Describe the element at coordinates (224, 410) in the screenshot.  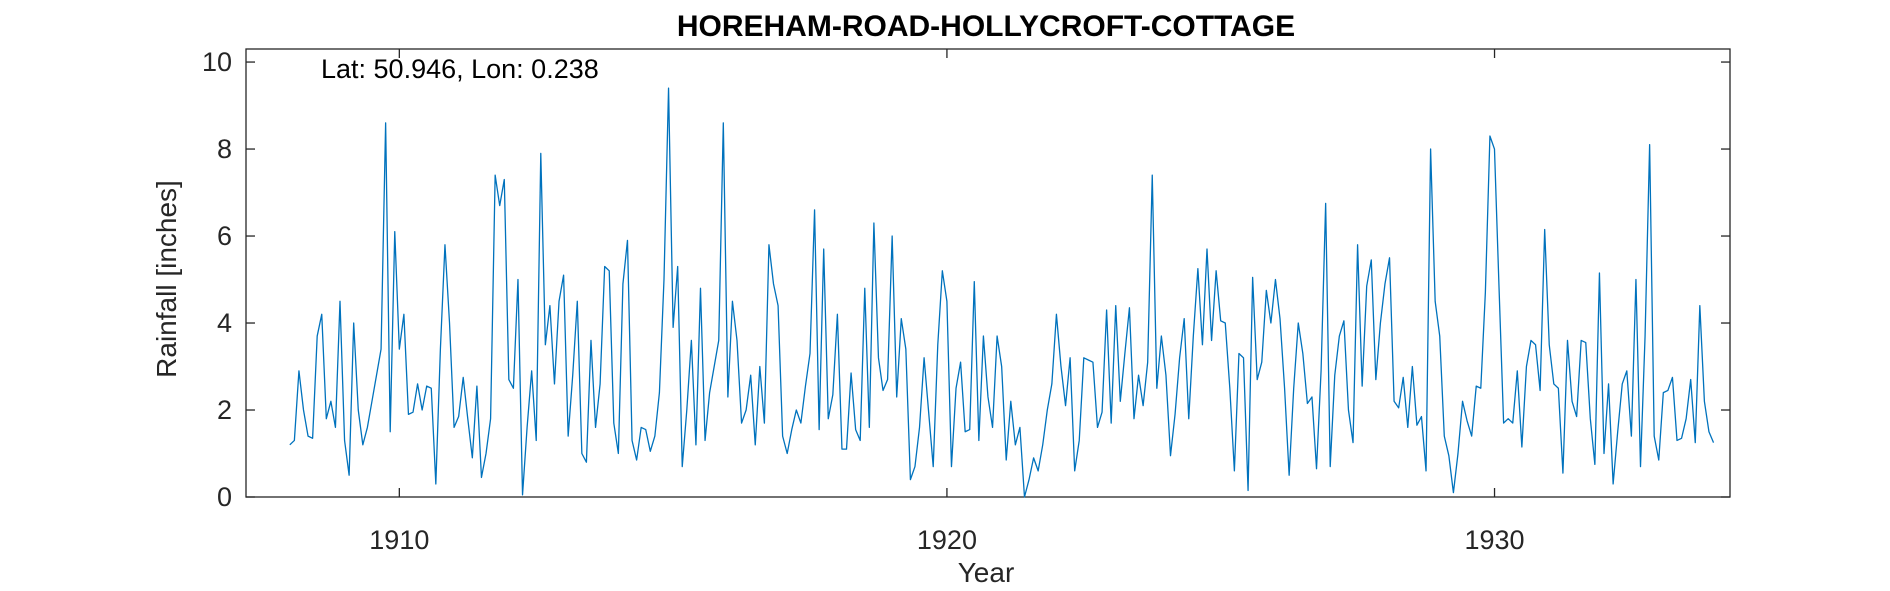
I see `y-tick-label: 2` at that location.